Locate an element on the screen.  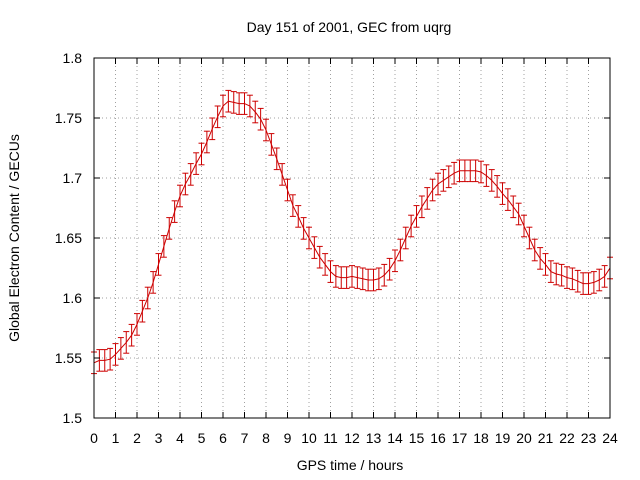
x-tick-label: 21 is located at coordinates (546, 438).